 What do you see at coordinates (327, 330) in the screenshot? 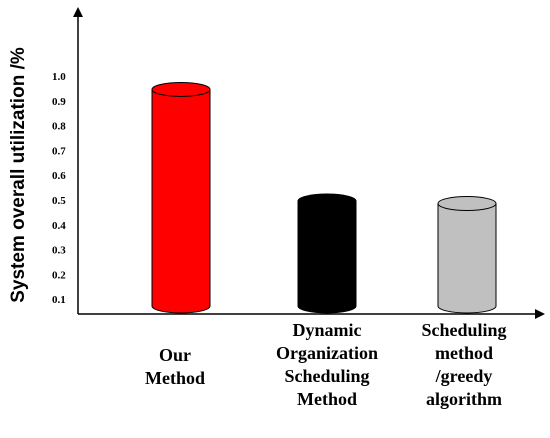
I see `category-label-line: Dynamic` at bounding box center [327, 330].